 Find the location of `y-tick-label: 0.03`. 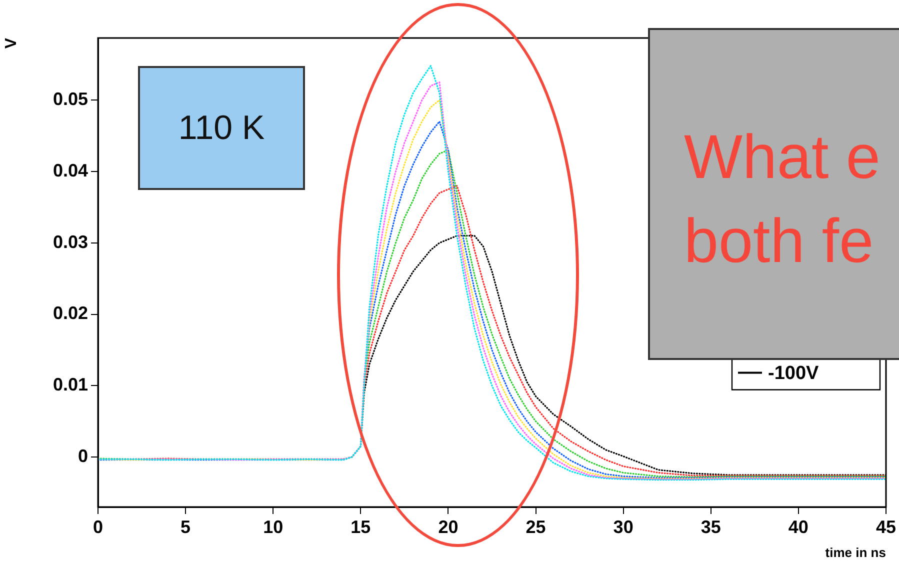

y-tick-label: 0.03 is located at coordinates (70, 242).